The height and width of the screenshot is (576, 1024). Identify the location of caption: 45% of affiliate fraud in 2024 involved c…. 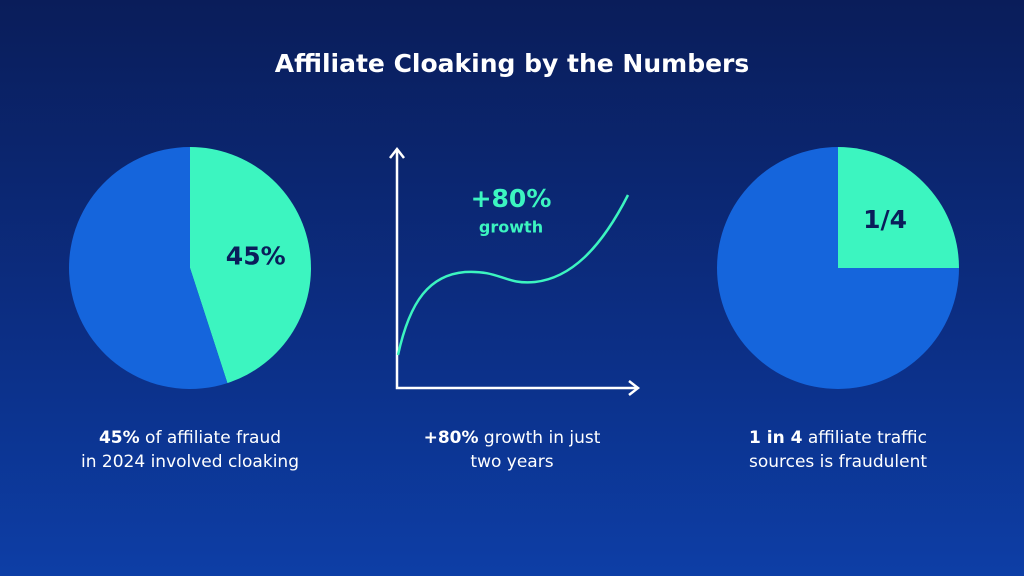
(190, 450).